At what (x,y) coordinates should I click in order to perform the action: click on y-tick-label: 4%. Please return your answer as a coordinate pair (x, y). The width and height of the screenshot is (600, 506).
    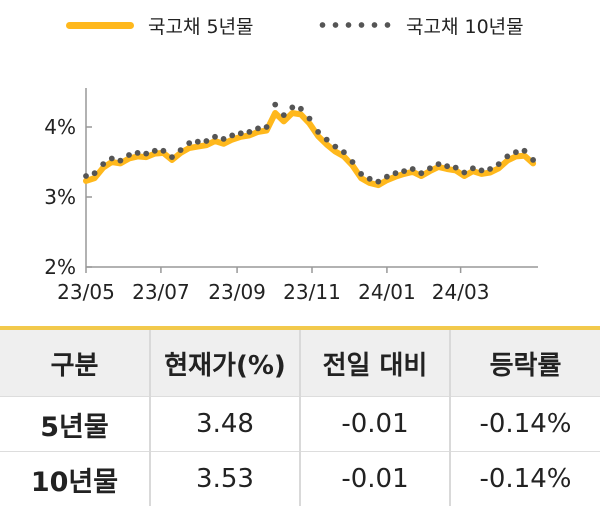
    Looking at the image, I should click on (60, 127).